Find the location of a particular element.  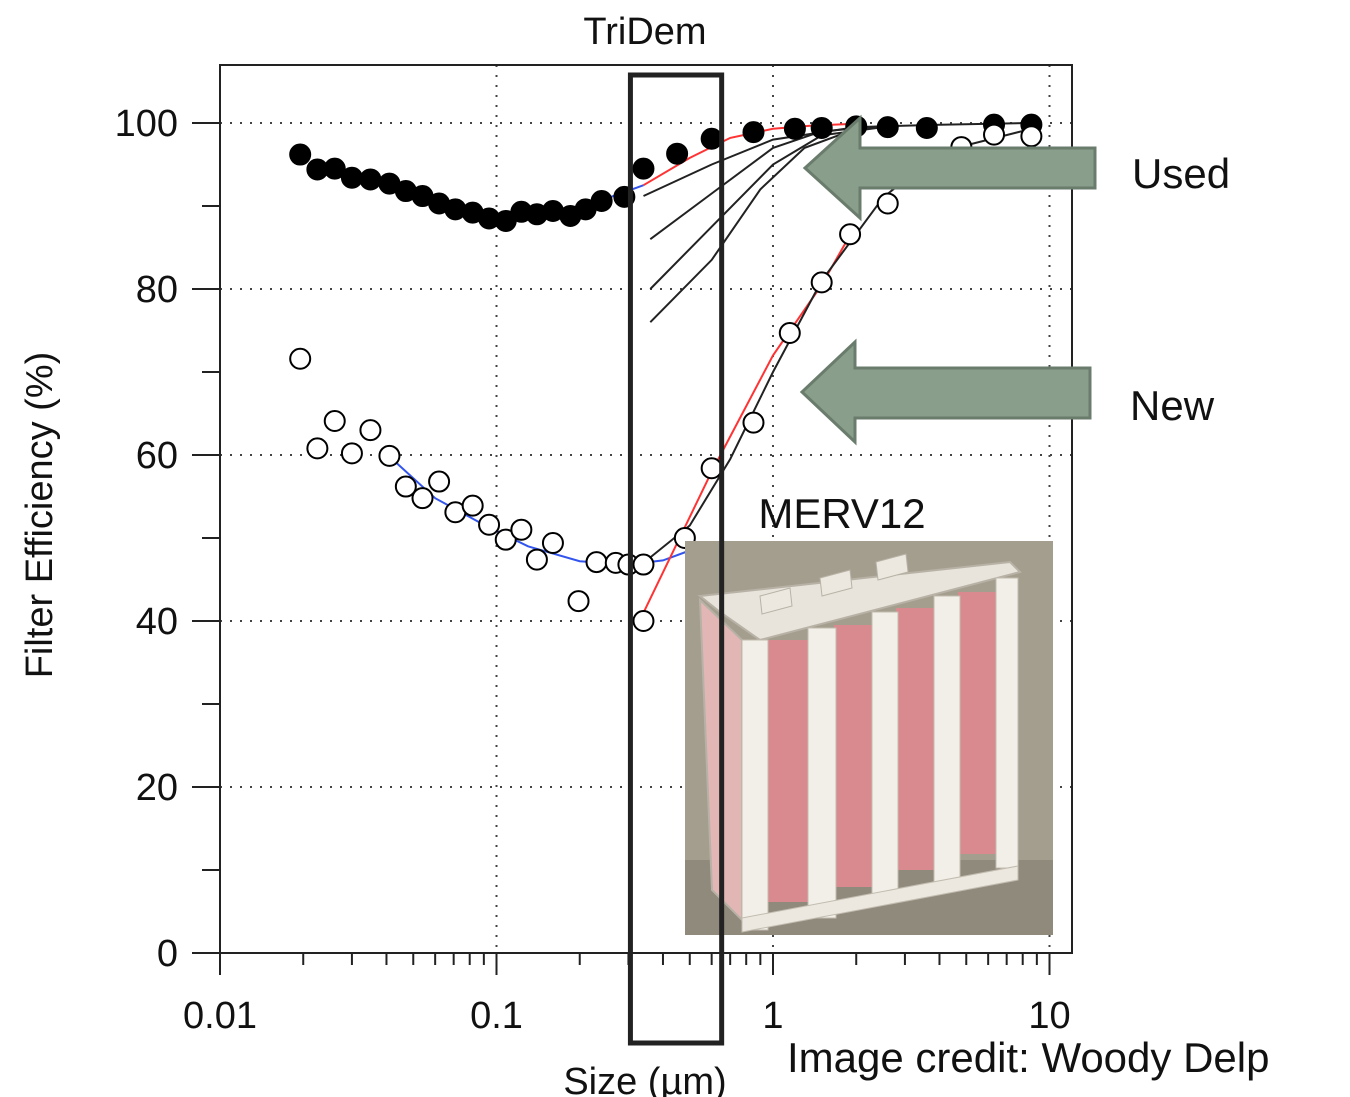

x-axis: 0.01 0.1 1 10 is located at coordinates (627, 995).